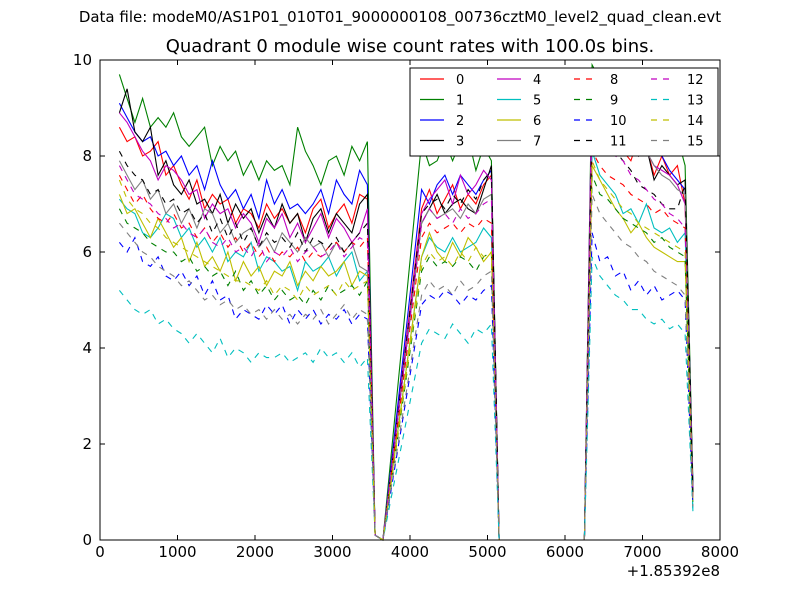 This screenshot has height=600, width=800. I want to click on legend-label-6: 6, so click(537, 121).